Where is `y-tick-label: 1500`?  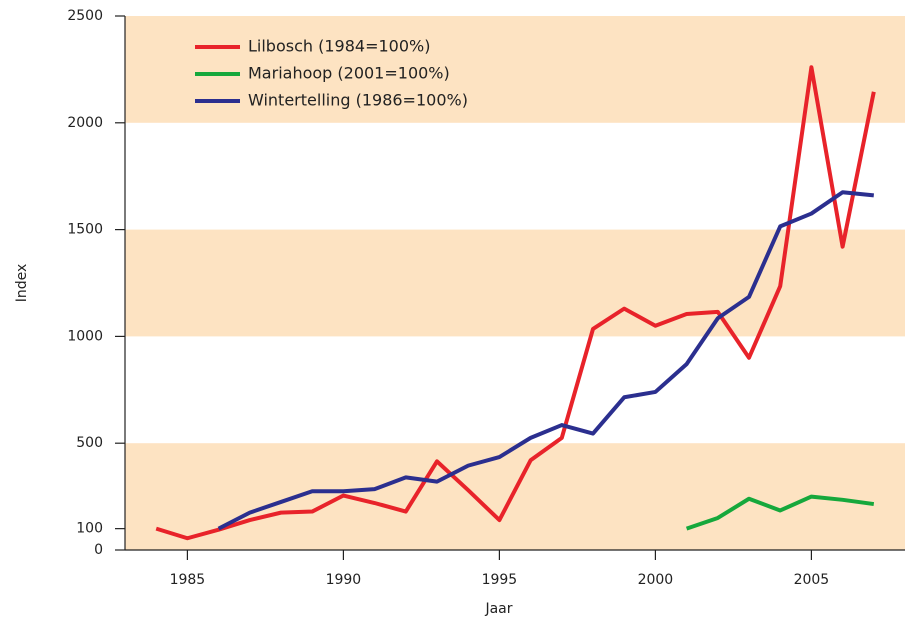 y-tick-label: 1500 is located at coordinates (85, 230).